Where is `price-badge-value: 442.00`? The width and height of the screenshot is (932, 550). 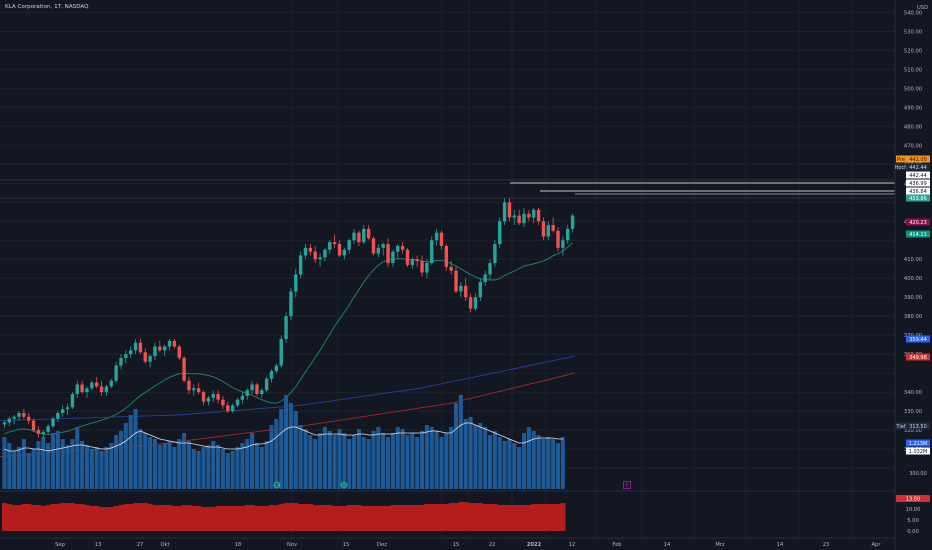
price-badge-value: 442.00 is located at coordinates (918, 160).